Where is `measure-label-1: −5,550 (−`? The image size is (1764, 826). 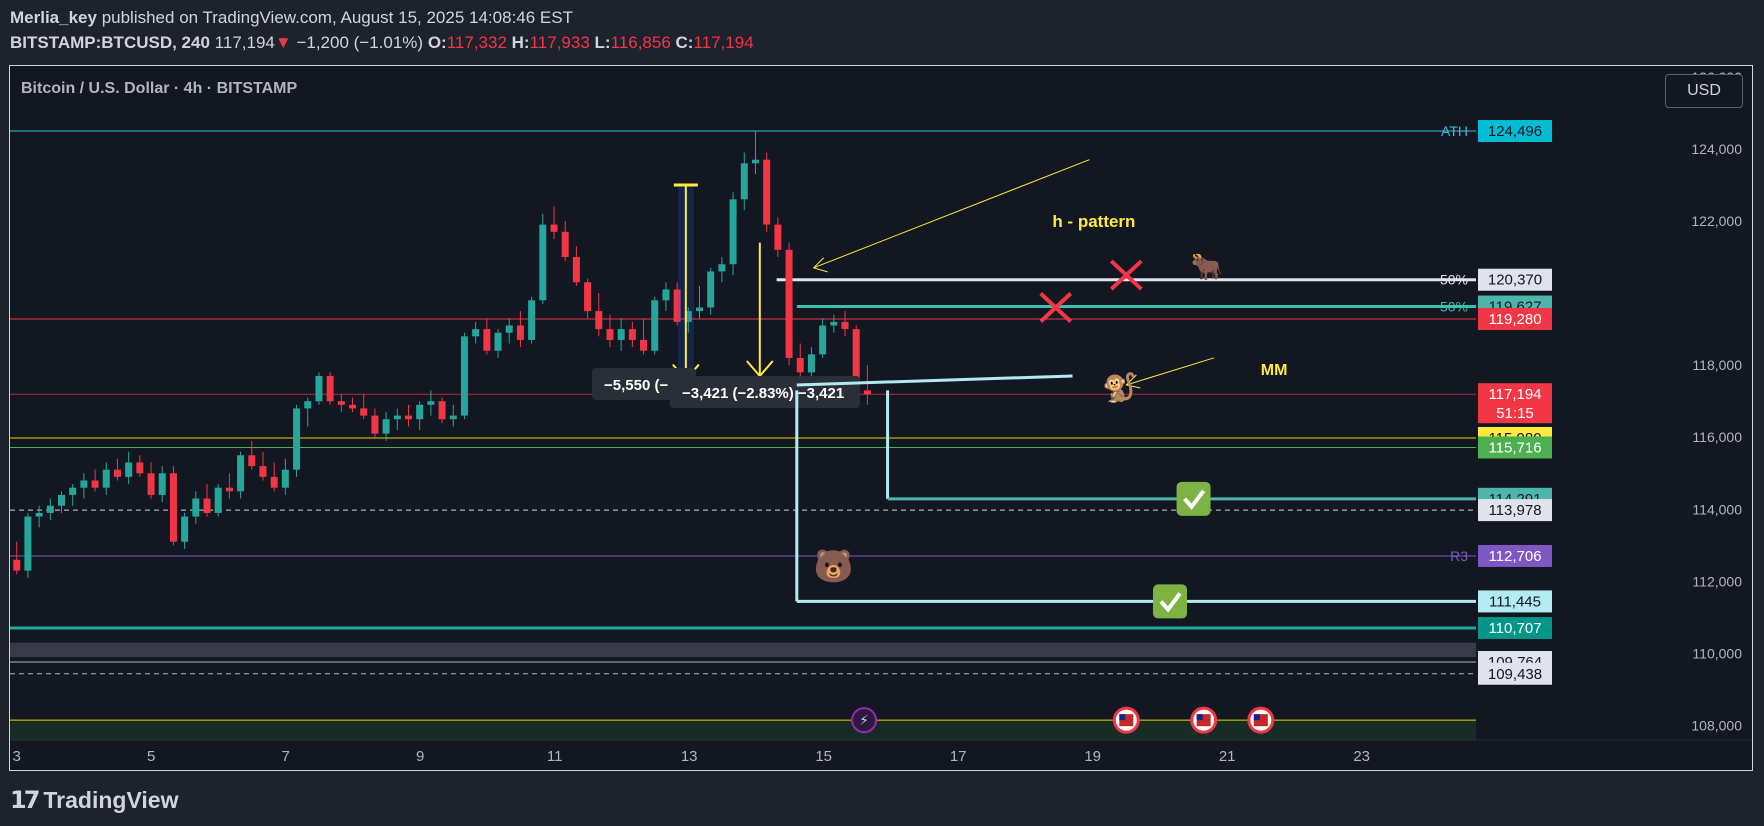 measure-label-1: −5,550 (− is located at coordinates (636, 385).